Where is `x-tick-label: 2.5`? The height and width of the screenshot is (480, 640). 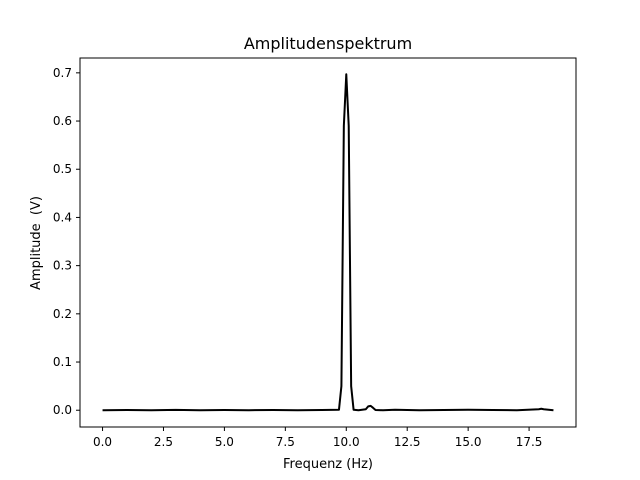 x-tick-label: 2.5 is located at coordinates (163, 442).